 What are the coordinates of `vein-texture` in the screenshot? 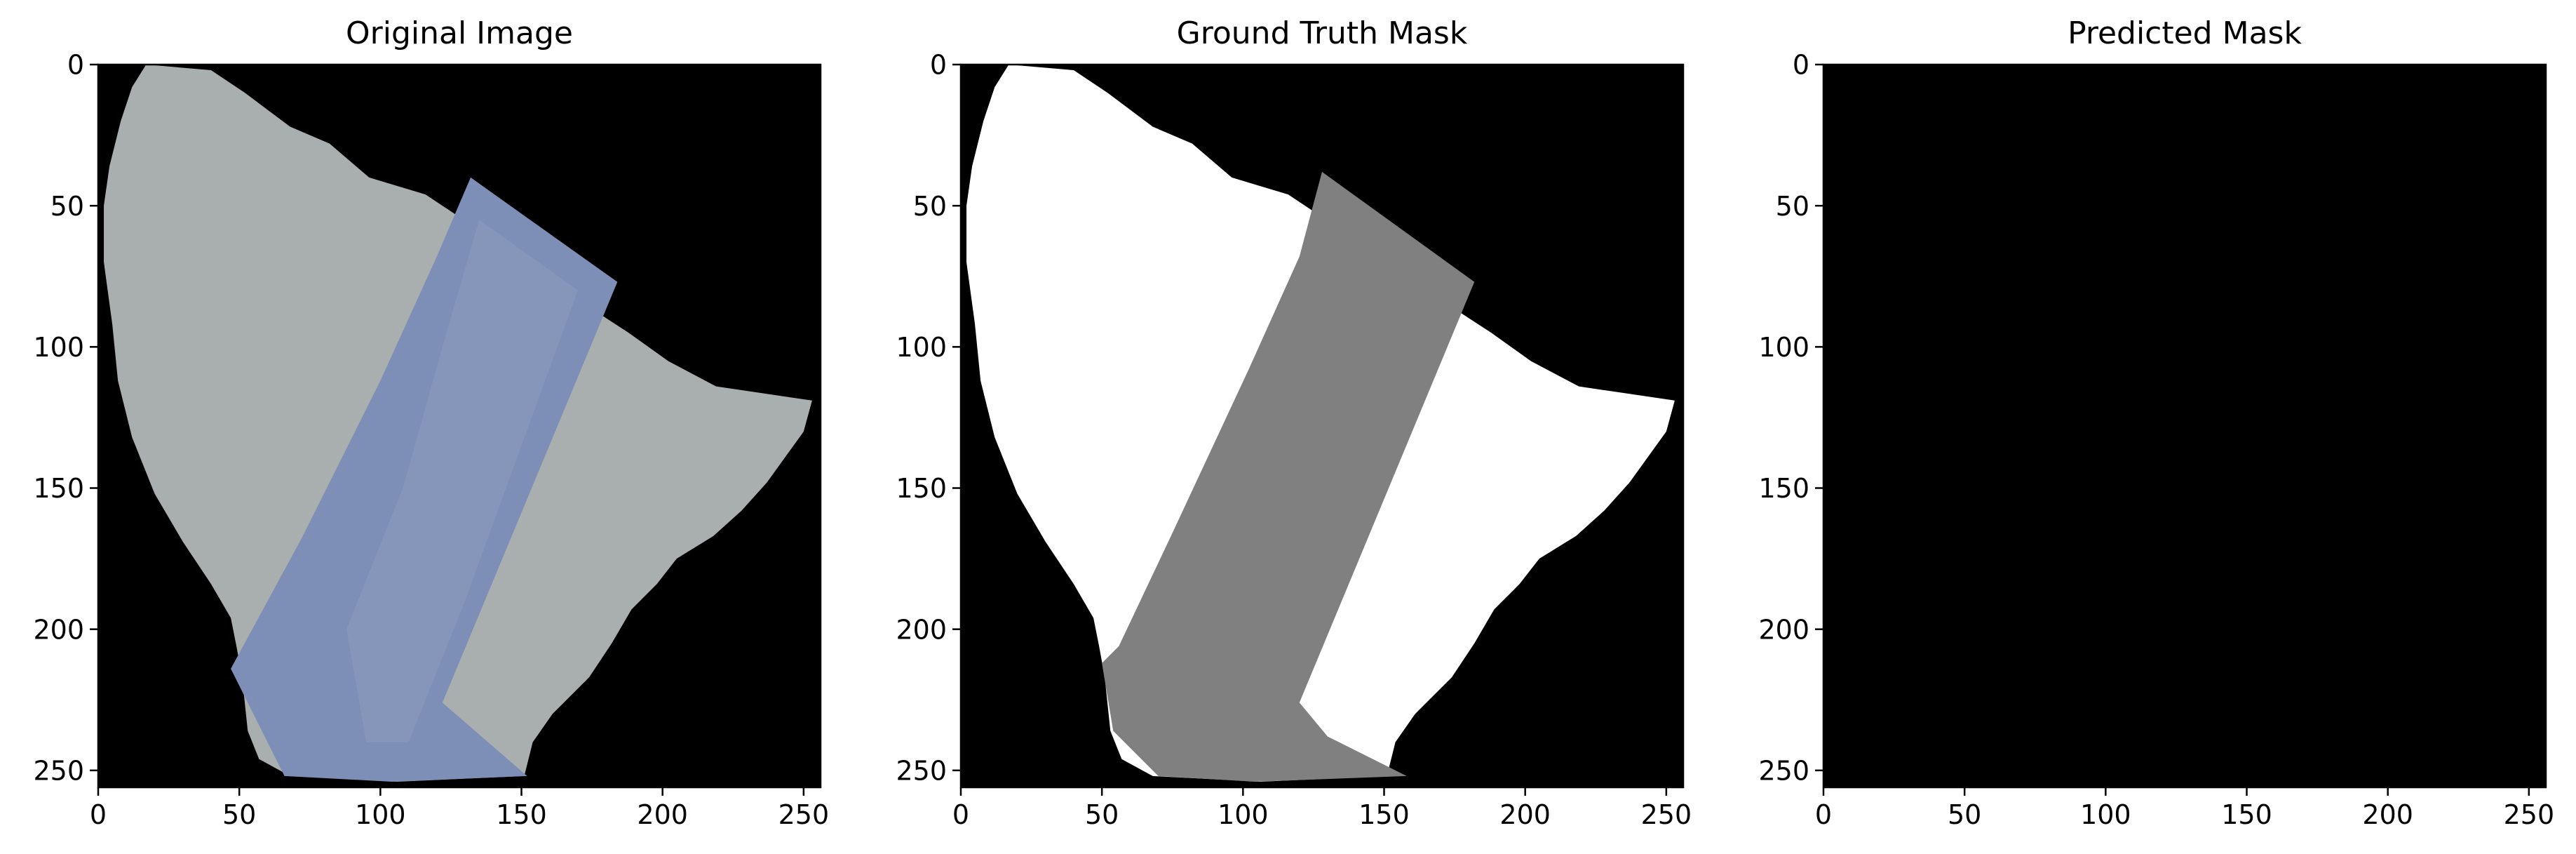 It's located at (462, 481).